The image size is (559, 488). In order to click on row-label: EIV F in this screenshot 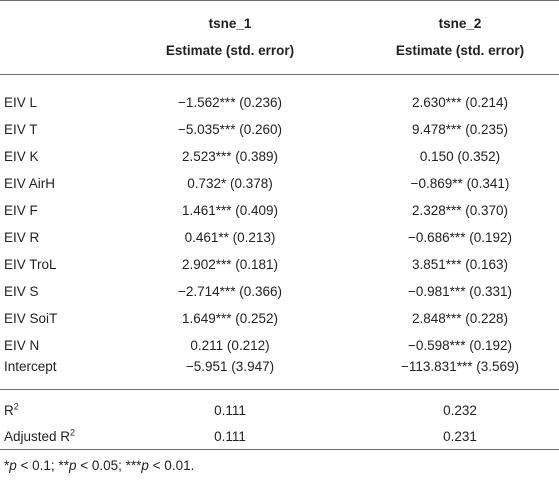, I will do `click(21, 210)`.